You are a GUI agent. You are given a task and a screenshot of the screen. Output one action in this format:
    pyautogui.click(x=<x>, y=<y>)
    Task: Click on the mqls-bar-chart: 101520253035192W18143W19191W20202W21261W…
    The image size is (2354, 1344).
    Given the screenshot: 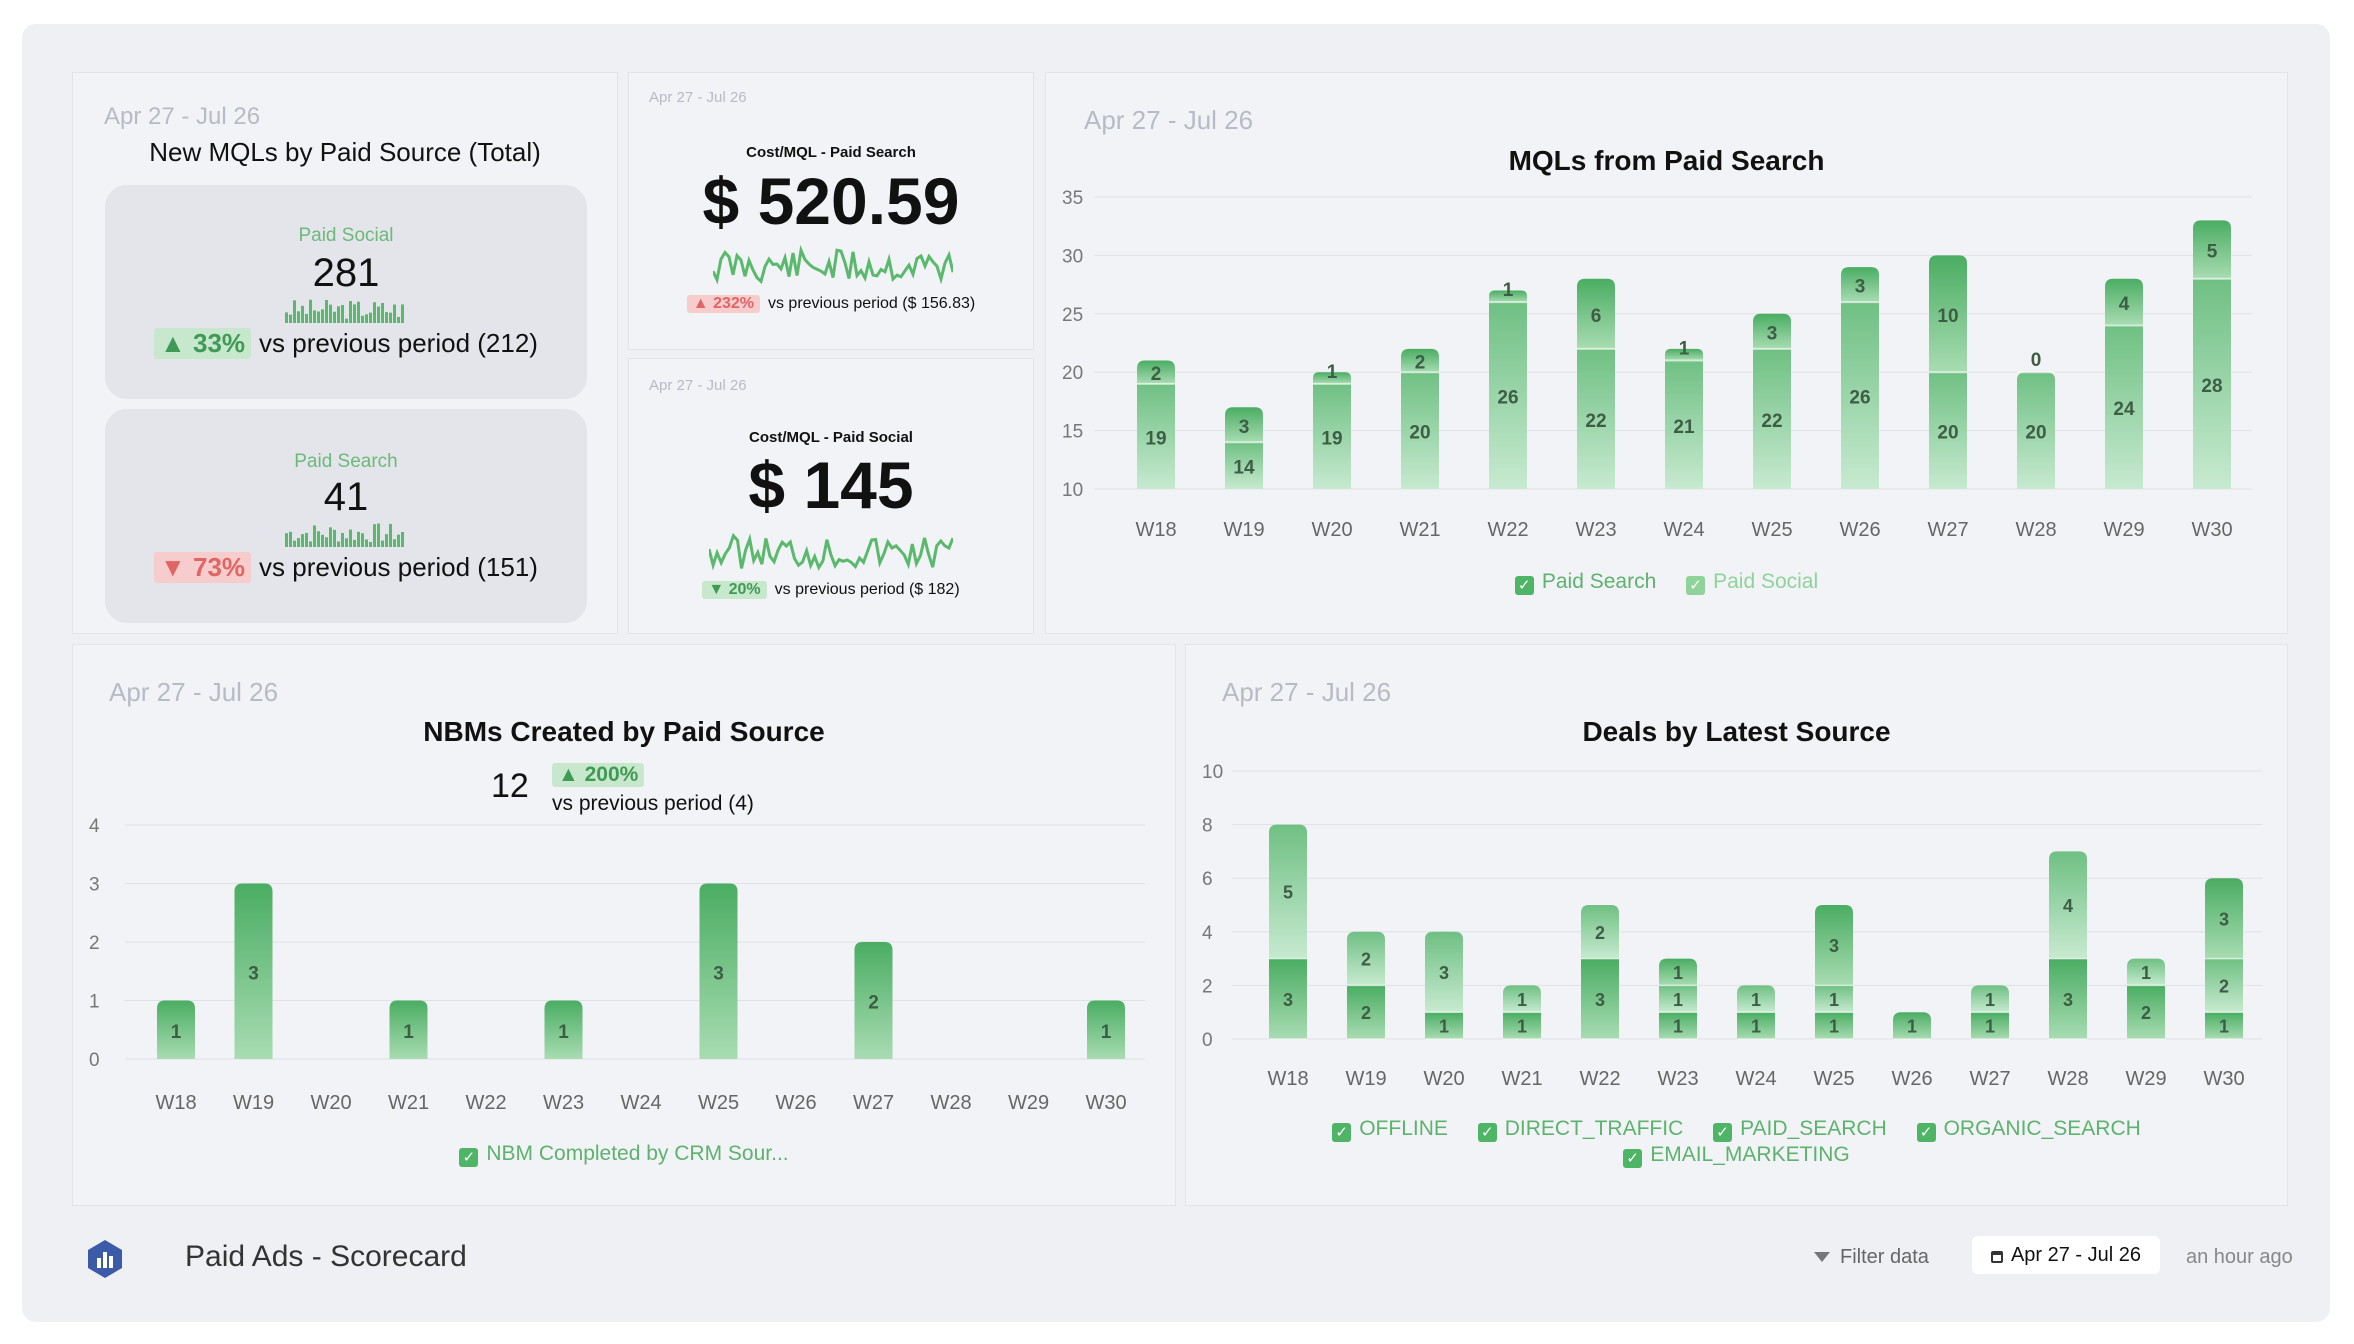 What is the action you would take?
    pyautogui.click(x=1657, y=364)
    